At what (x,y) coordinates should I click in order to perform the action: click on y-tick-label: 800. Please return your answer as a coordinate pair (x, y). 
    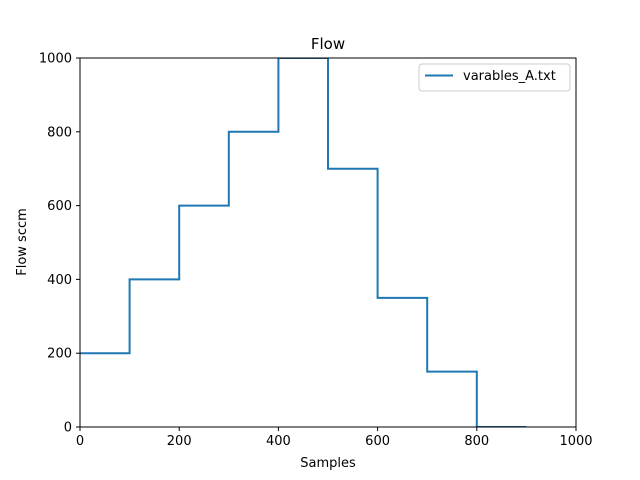
    Looking at the image, I should click on (59, 132).